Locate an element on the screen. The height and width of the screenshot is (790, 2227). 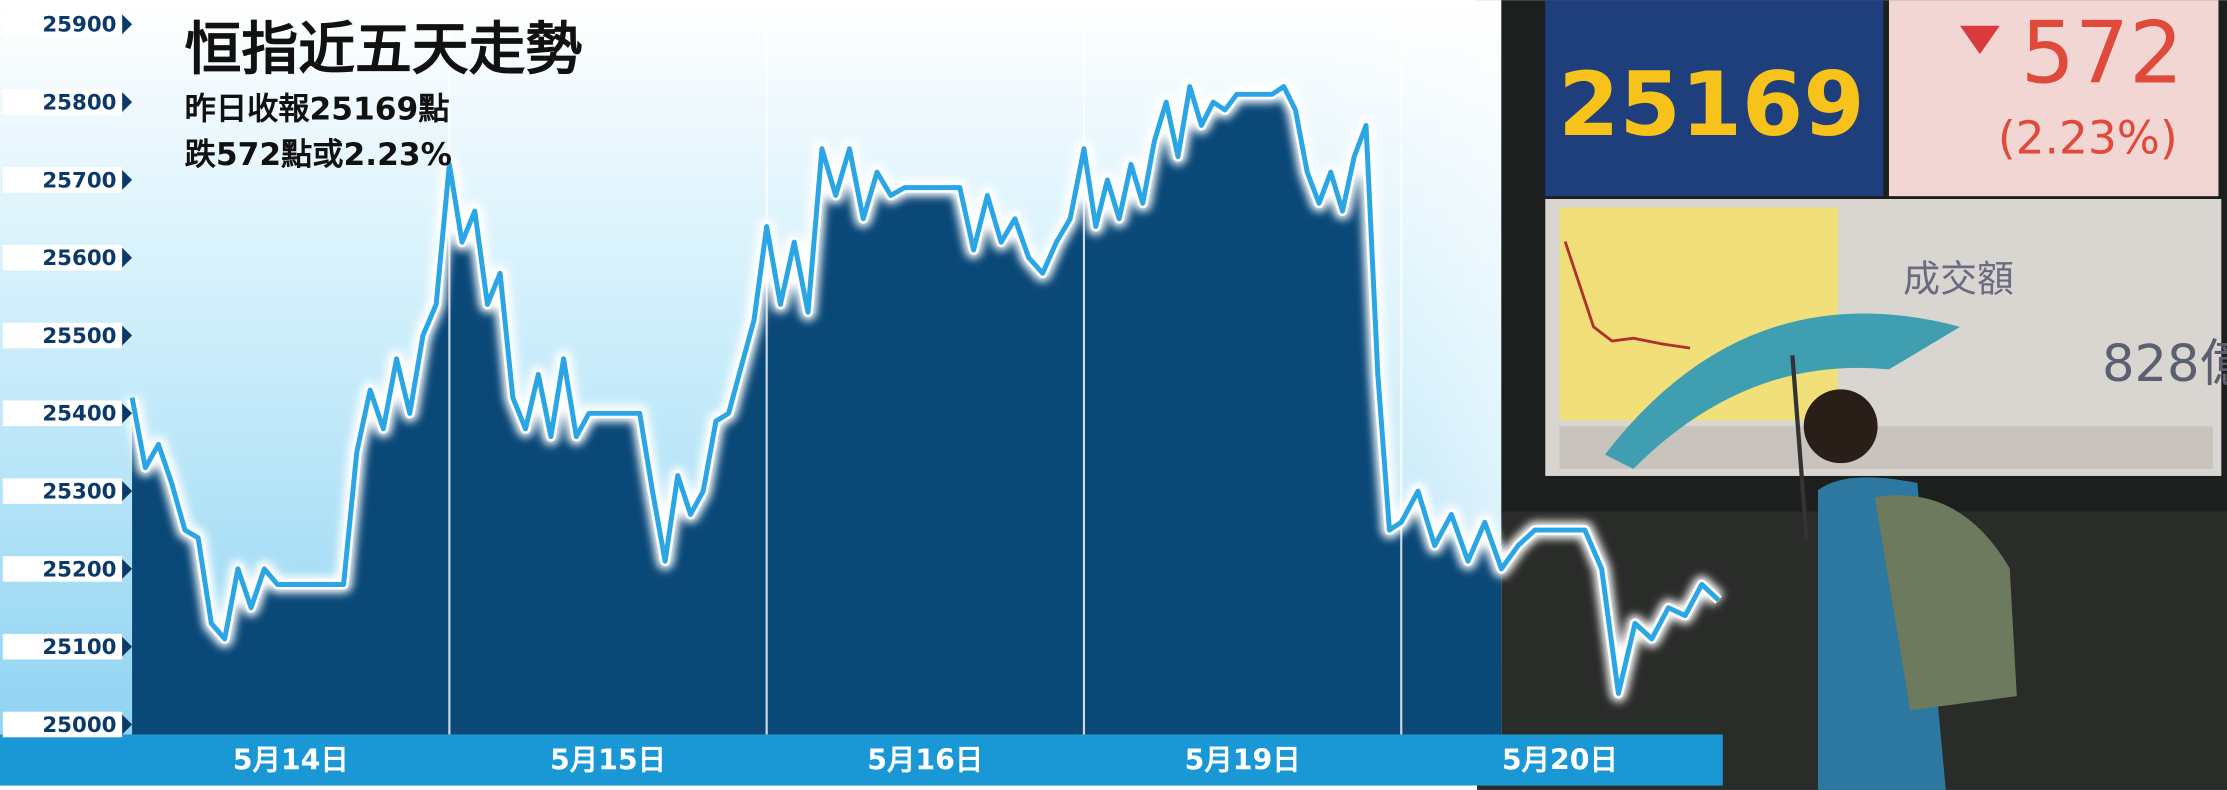
y-tick-label: 25700 is located at coordinates (79, 180).